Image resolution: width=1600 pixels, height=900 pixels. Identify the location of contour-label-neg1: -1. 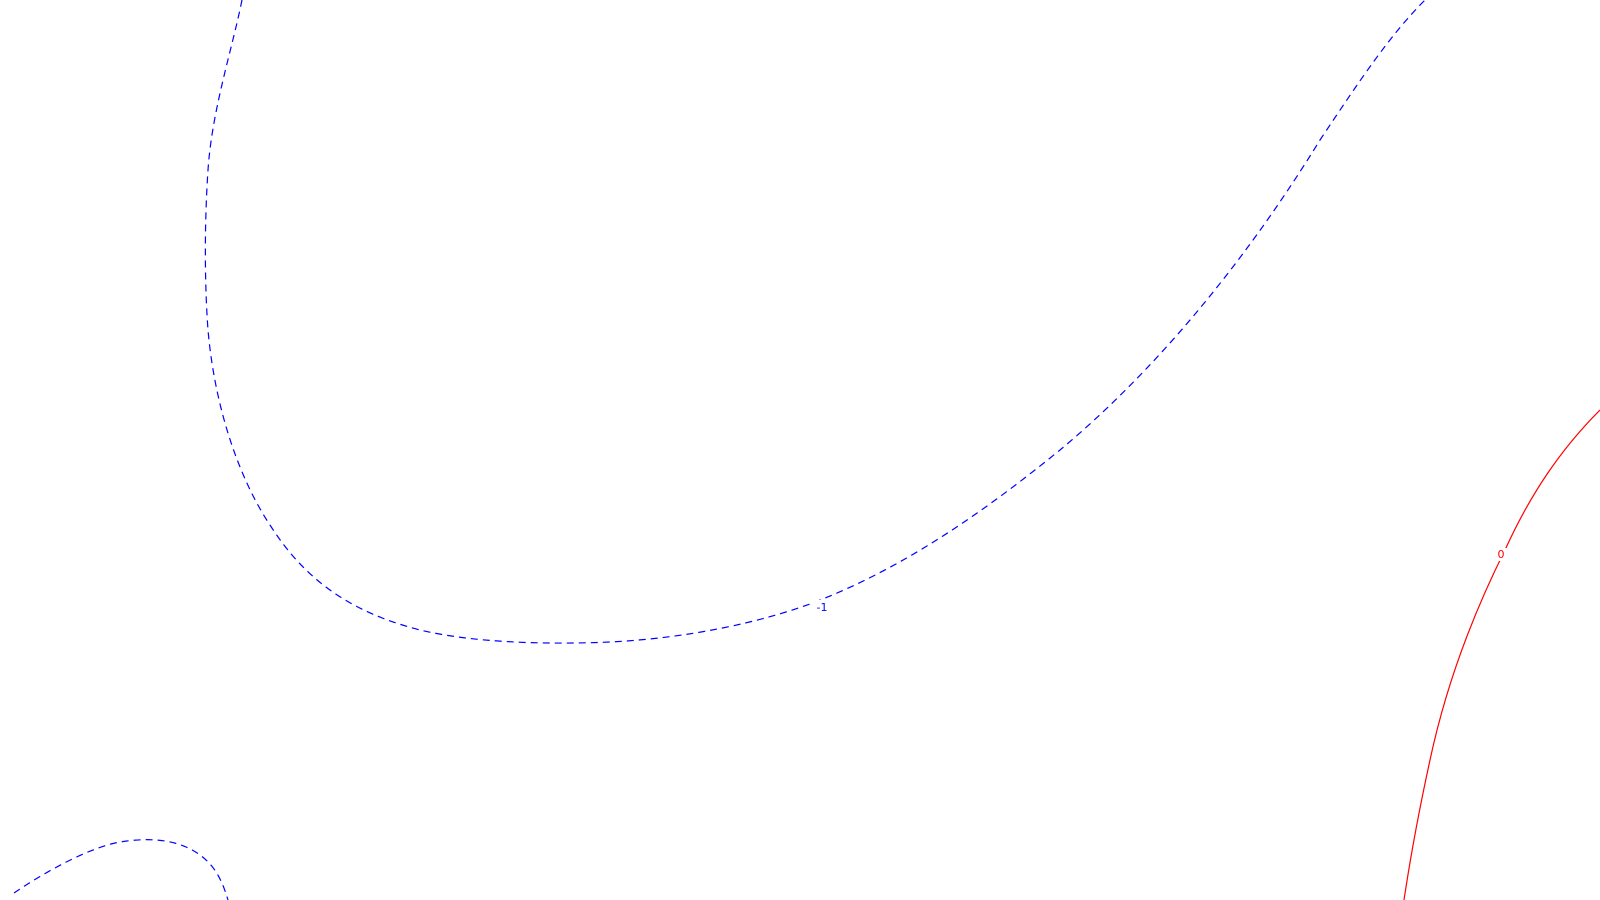
(822, 607).